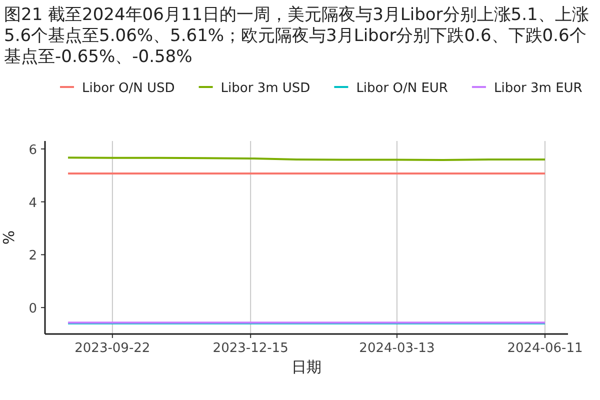 The image size is (600, 400). Describe the element at coordinates (538, 88) in the screenshot. I see `legend-label: Libor 3m EUR` at that location.